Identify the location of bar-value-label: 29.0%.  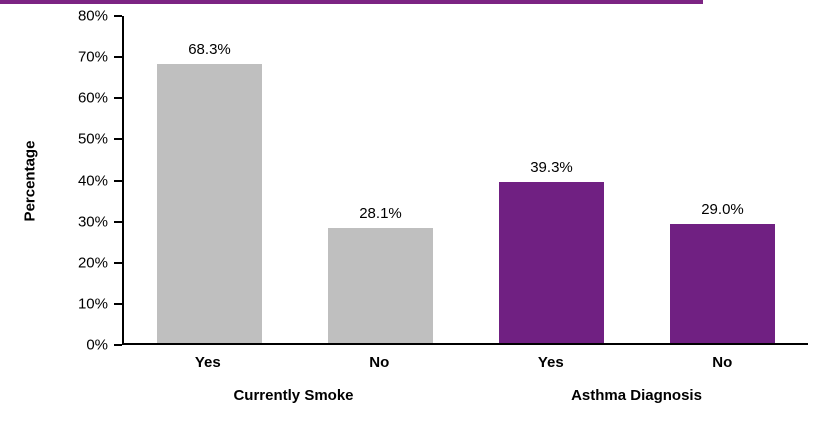
(722, 210).